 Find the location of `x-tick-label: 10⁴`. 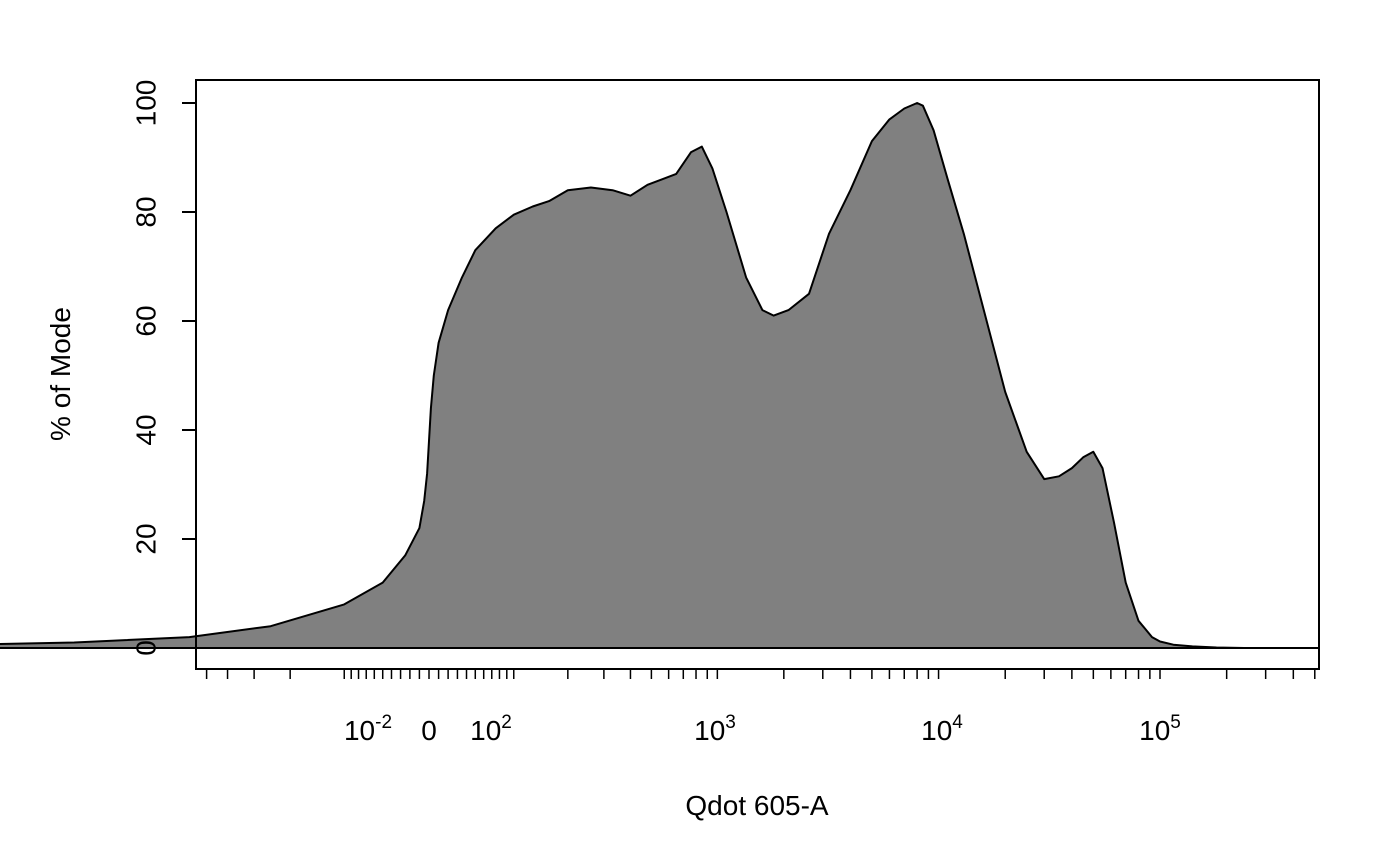

x-tick-label: 10⁴ is located at coordinates (942, 729).